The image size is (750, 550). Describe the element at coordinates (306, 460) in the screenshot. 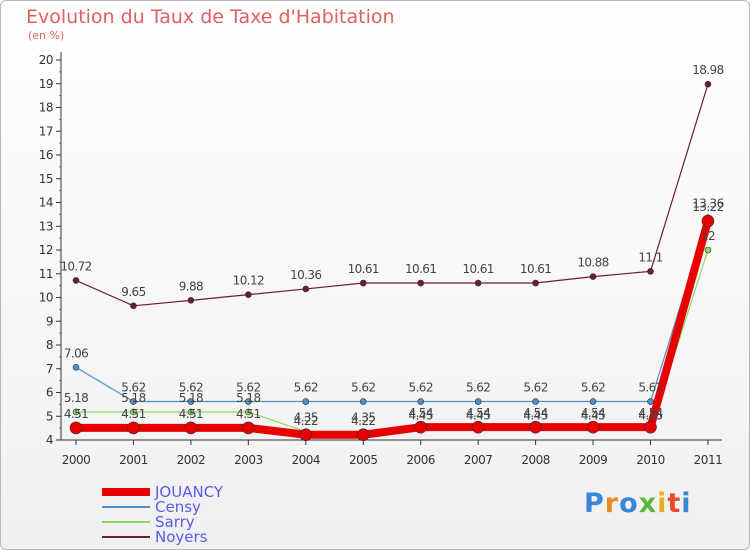

I see `x-tick-label: 2004` at that location.